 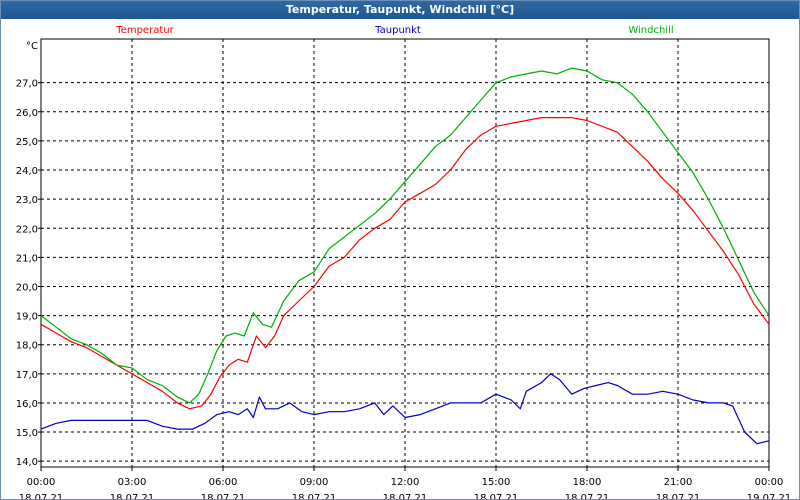 What do you see at coordinates (397, 30) in the screenshot?
I see `legend-entry: Taupunkt` at bounding box center [397, 30].